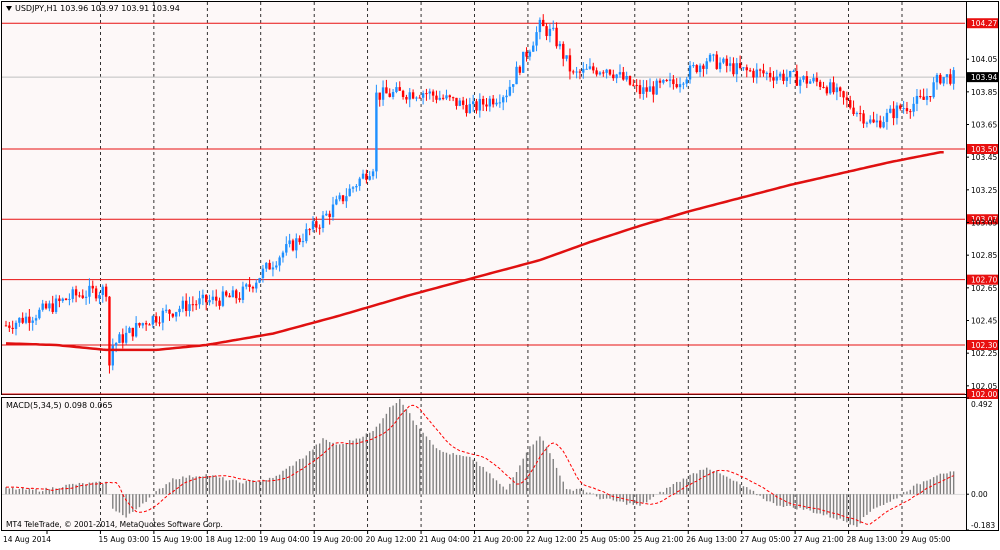 The image size is (1000, 550). Describe the element at coordinates (230, 539) in the screenshot. I see `x-tick-label: 18 Aug 12:00` at that location.